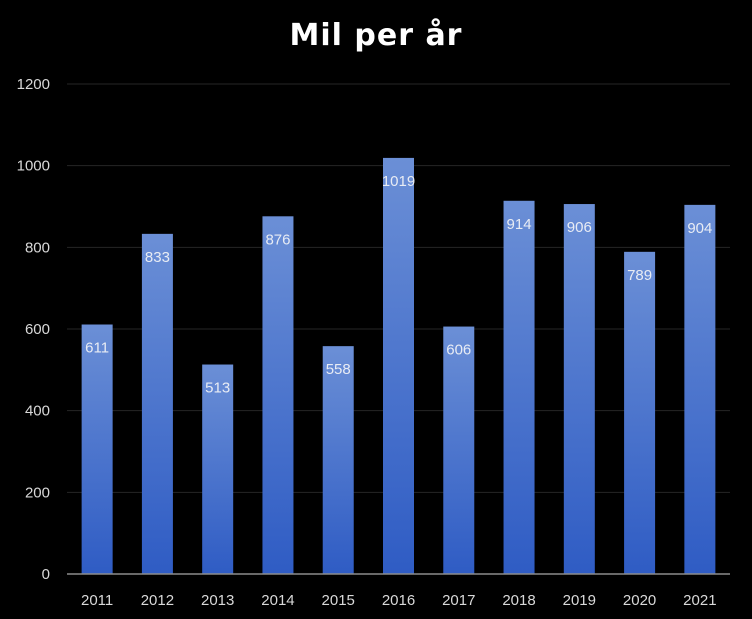  What do you see at coordinates (37, 247) in the screenshot?
I see `y-tick-label: 800` at bounding box center [37, 247].